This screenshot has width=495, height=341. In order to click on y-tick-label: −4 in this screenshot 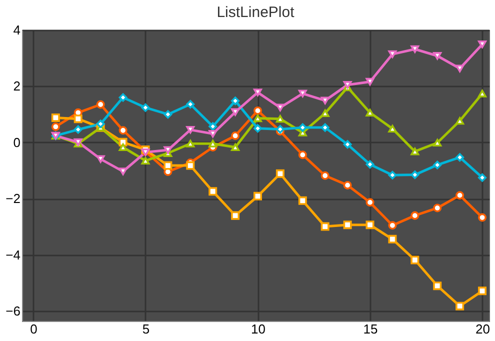, I will do `click(13, 254)`.